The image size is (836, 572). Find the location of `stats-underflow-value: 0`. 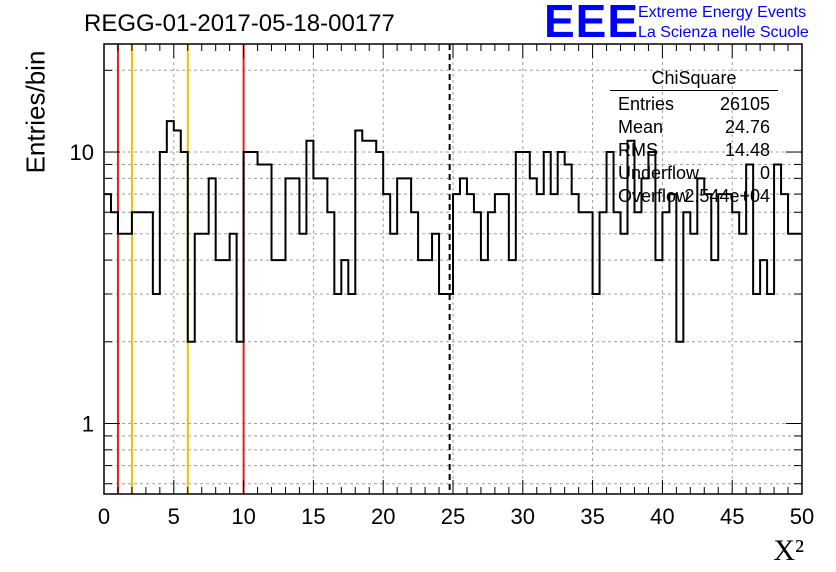

stats-underflow-value: 0 is located at coordinates (764, 173).